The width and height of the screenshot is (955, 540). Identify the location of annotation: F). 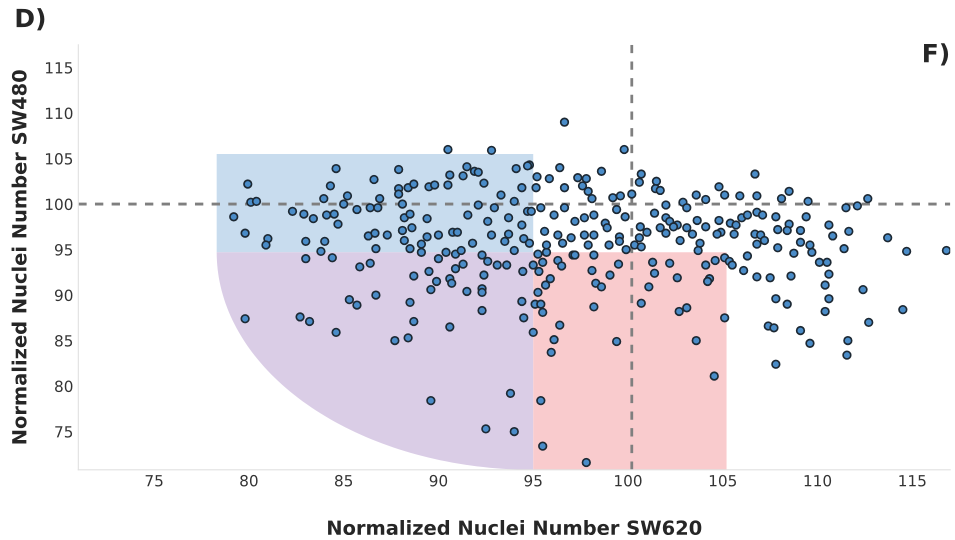
(936, 54).